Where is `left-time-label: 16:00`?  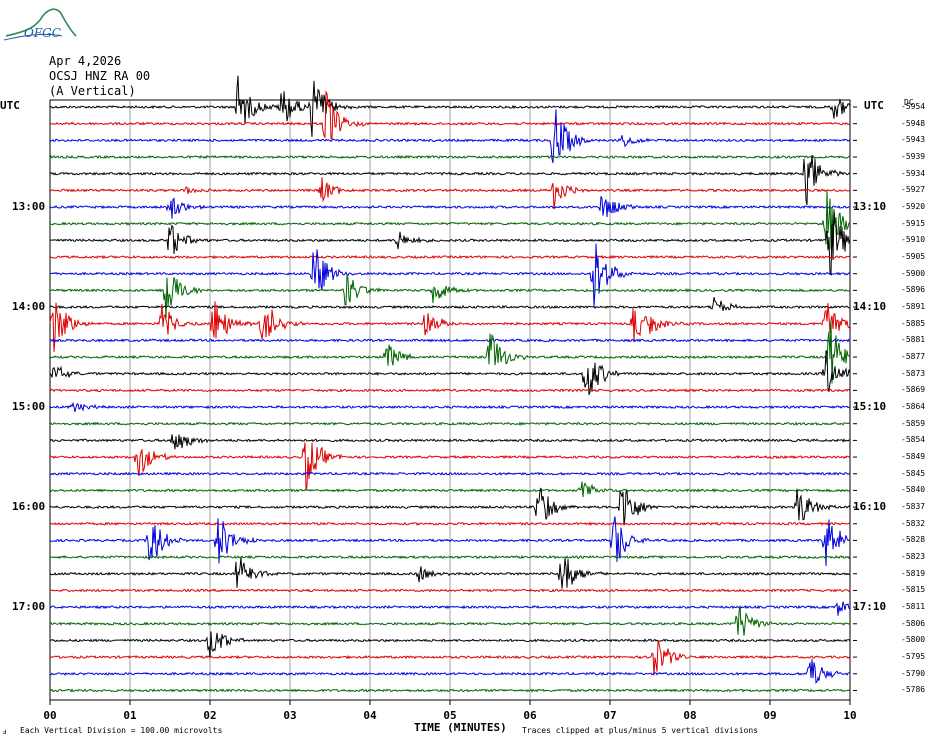
left-time-label: 16:00 is located at coordinates (29, 507).